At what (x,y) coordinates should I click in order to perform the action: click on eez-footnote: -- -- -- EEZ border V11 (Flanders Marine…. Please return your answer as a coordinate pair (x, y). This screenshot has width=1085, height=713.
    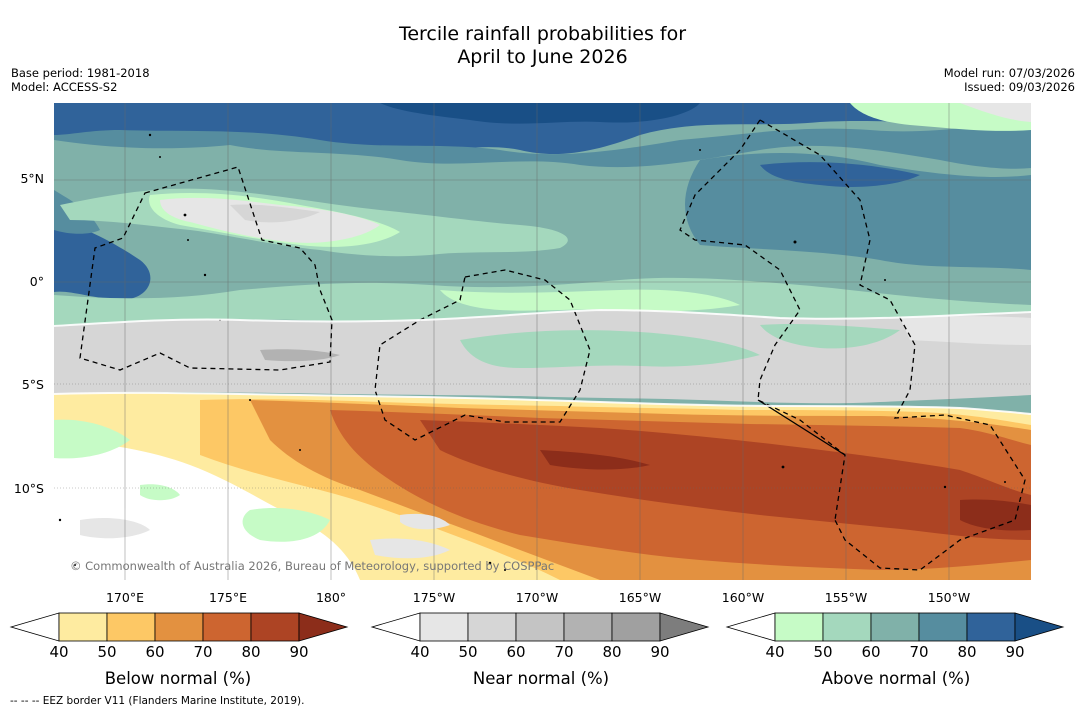
    Looking at the image, I should click on (157, 701).